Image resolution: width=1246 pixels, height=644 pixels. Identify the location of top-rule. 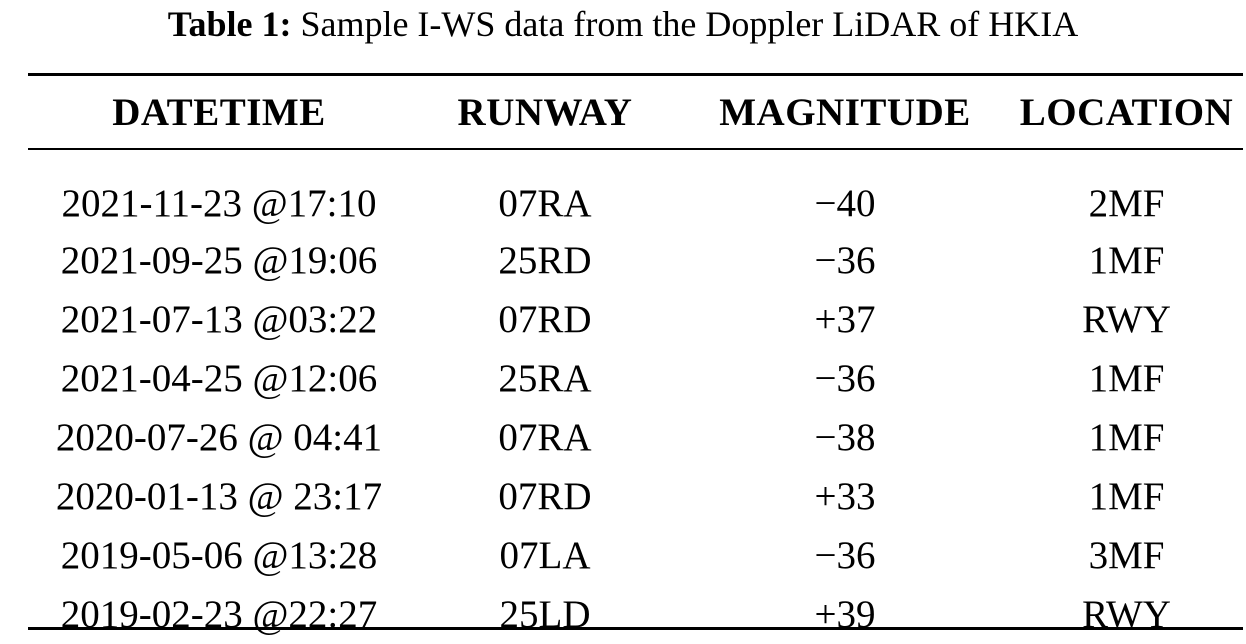
(635, 74).